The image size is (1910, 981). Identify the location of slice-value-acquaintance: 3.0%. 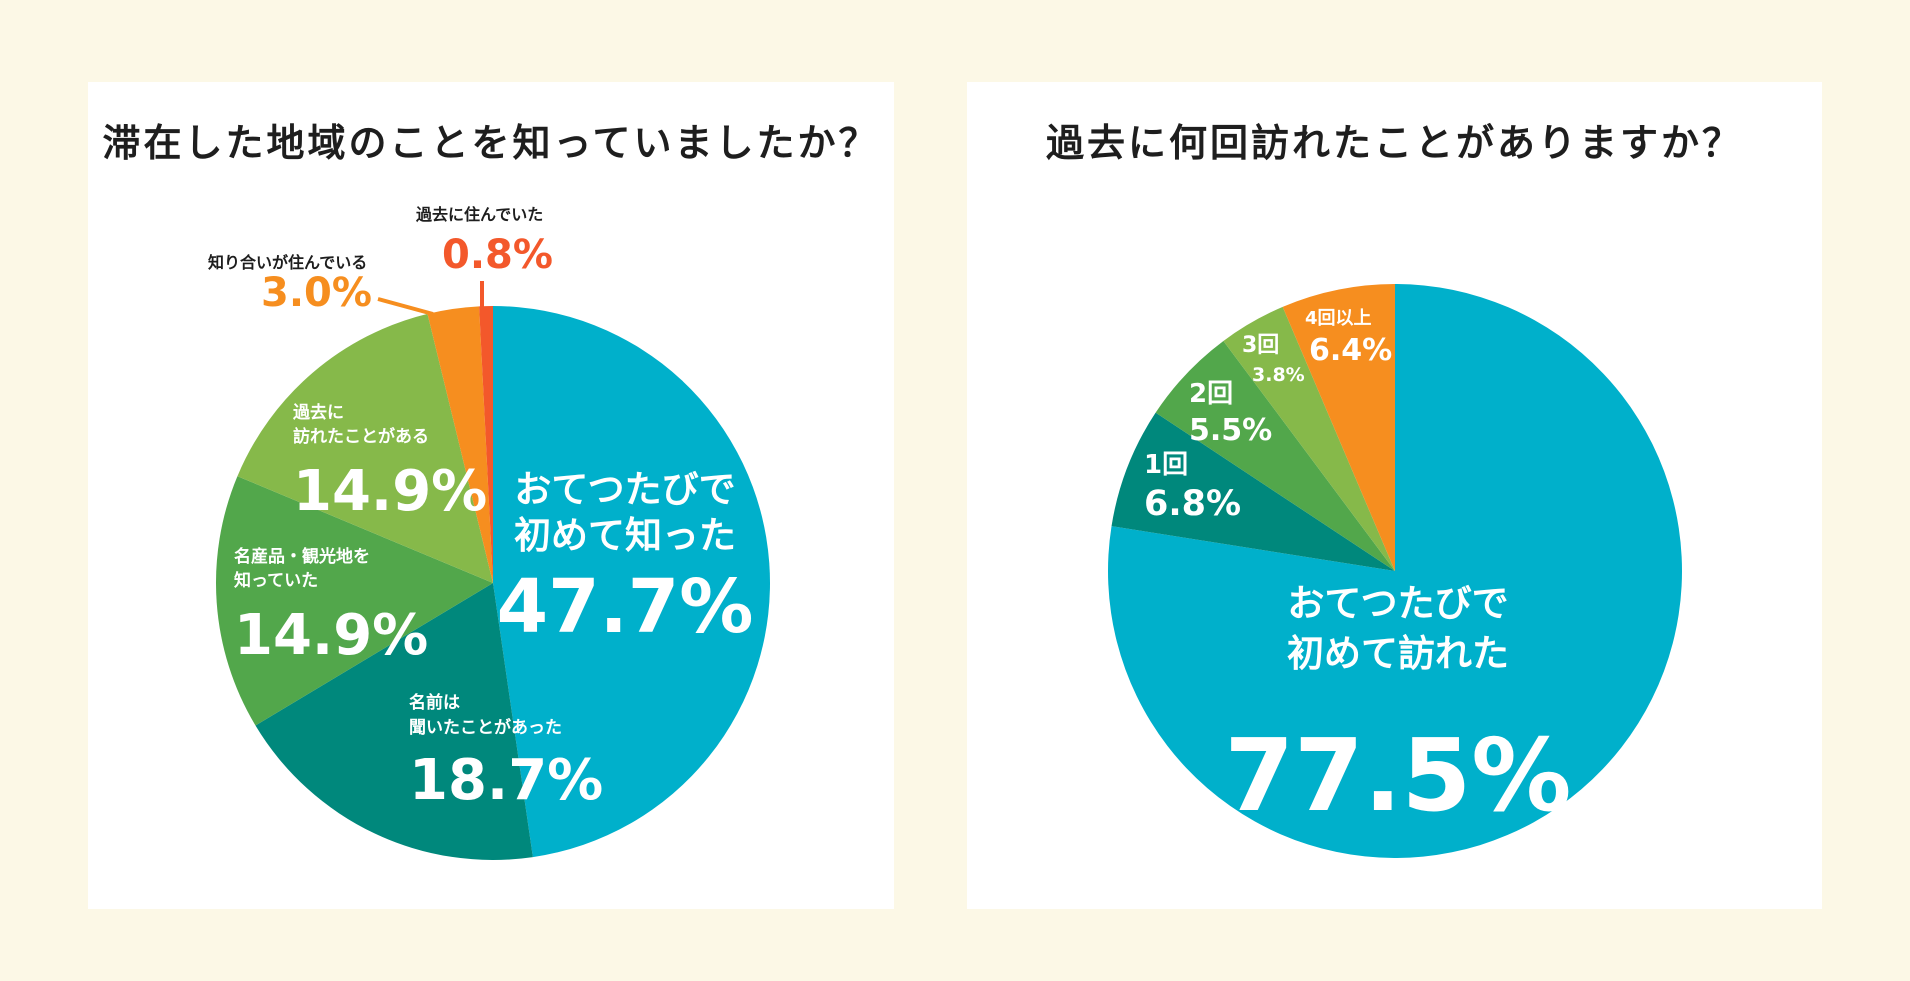
(316, 293).